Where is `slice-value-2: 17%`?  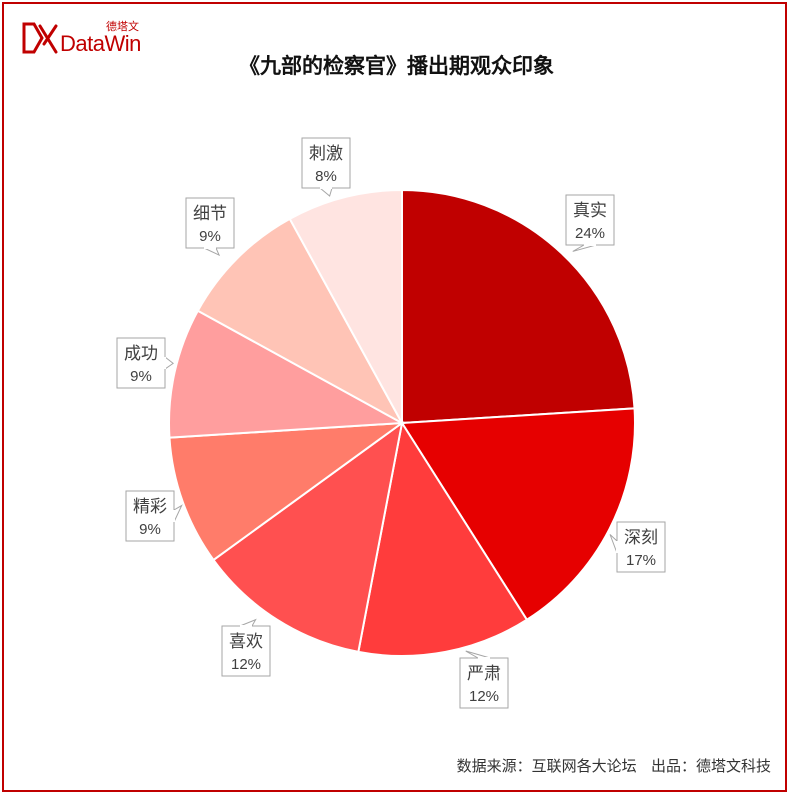
slice-value-2: 17% is located at coordinates (641, 560).